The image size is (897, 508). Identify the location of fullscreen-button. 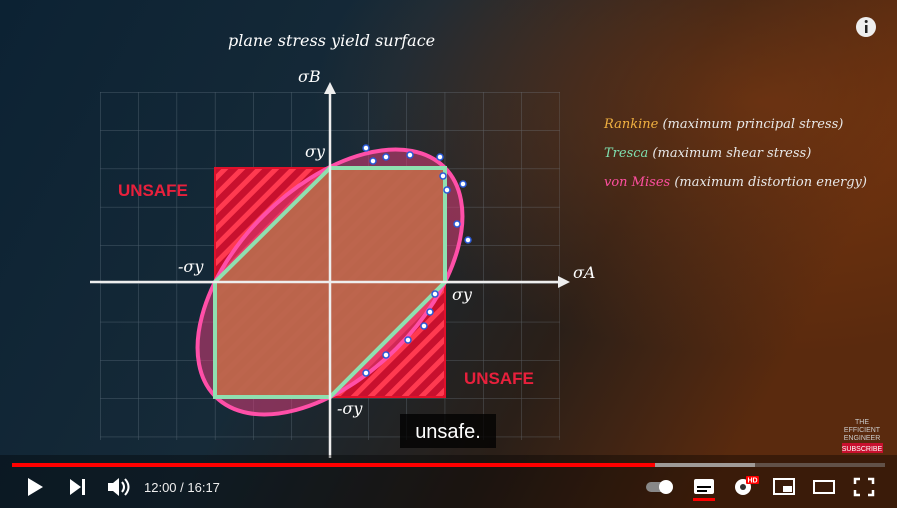
(864, 487).